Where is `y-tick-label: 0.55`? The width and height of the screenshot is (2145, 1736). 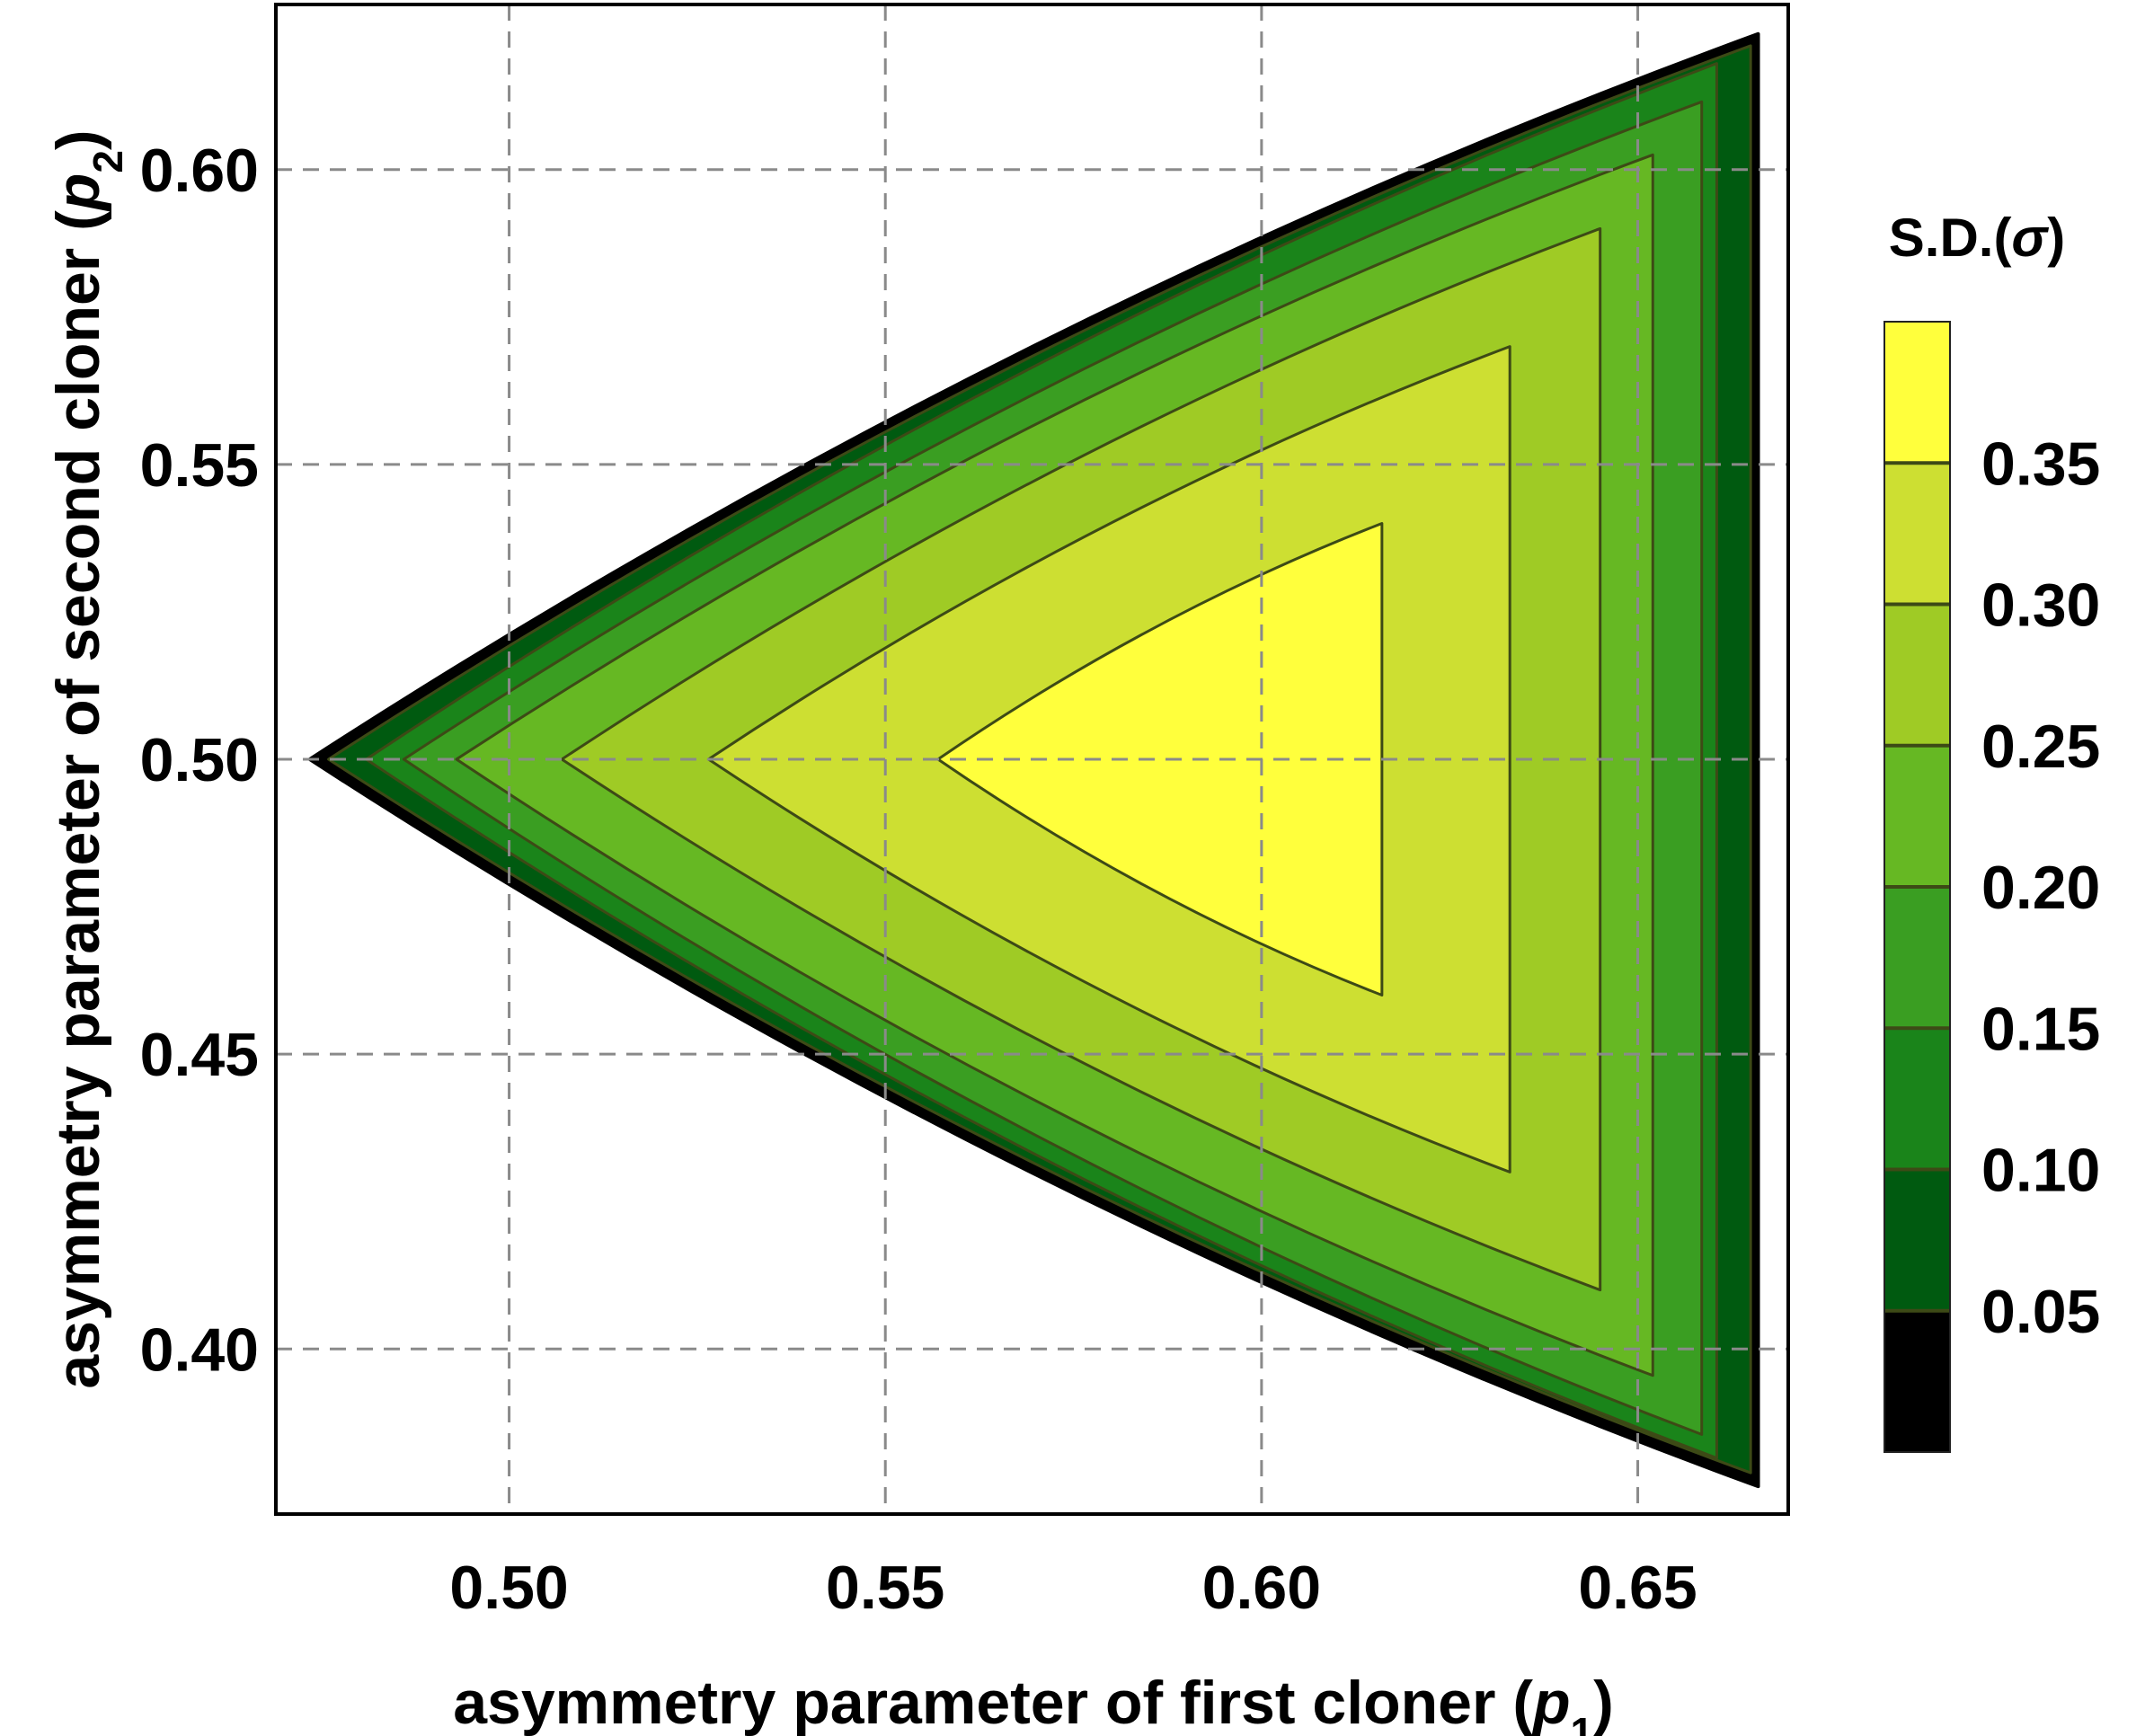
y-tick-label: 0.55 is located at coordinates (199, 465).